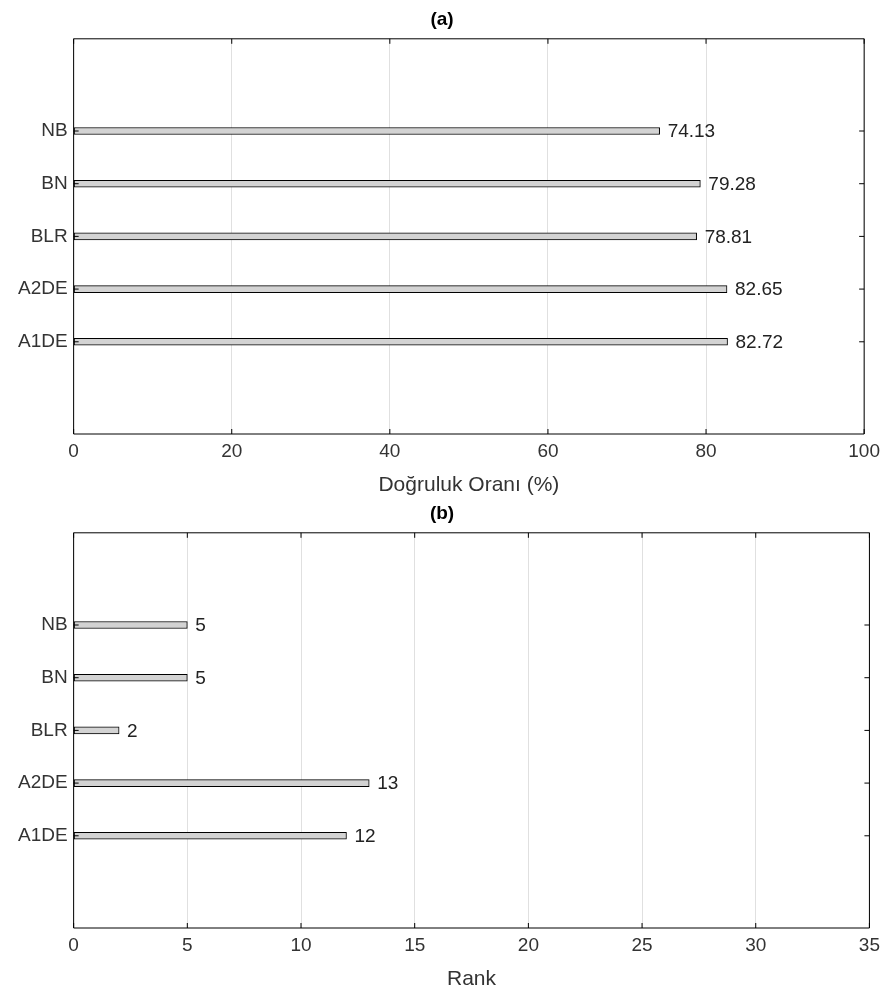 The width and height of the screenshot is (894, 1007). Describe the element at coordinates (548, 450) in the screenshot. I see `x-tick-label: 60` at that location.